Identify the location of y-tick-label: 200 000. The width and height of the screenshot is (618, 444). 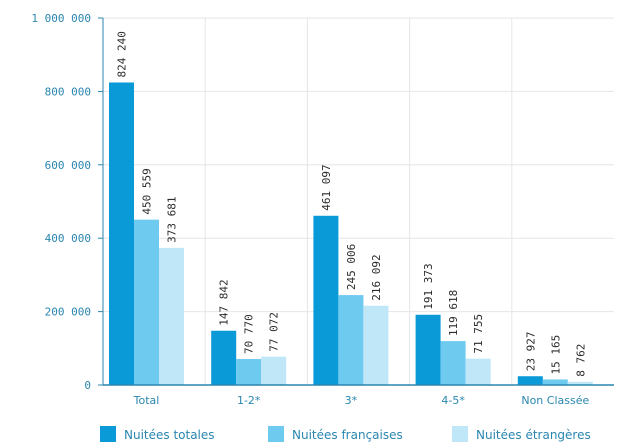
(68, 312).